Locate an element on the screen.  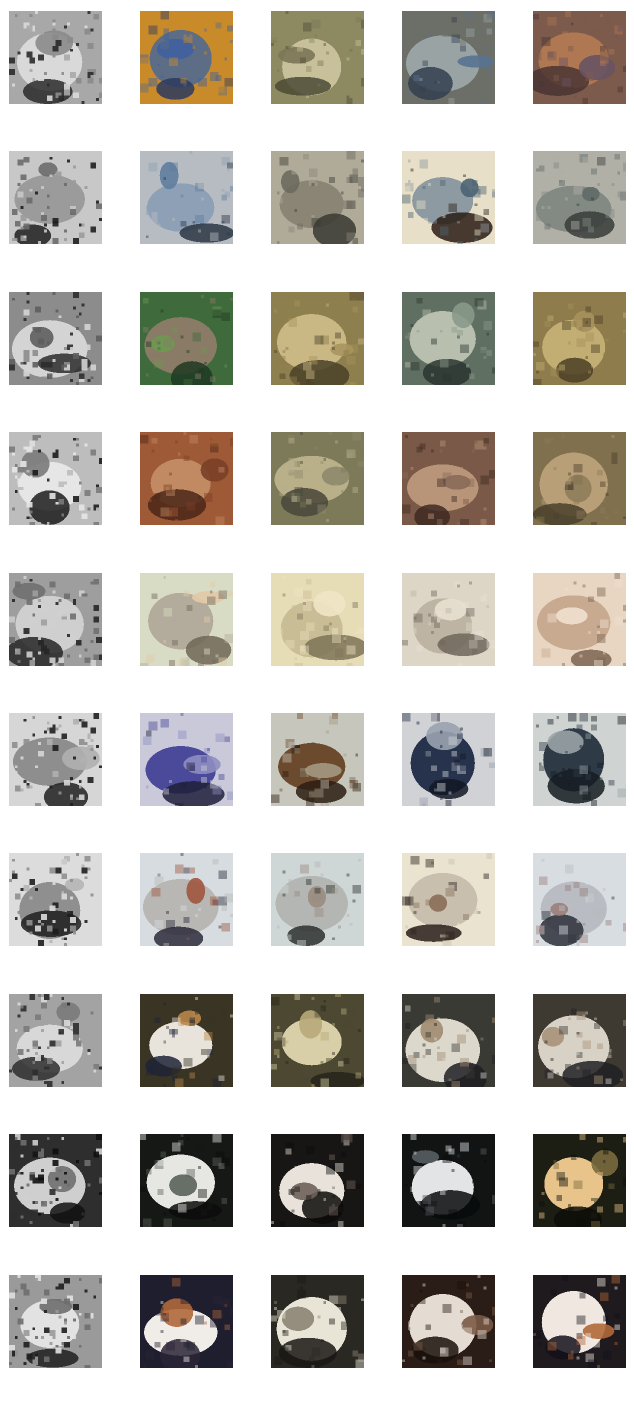
puppy-original-thumbnail is located at coordinates (186, 1321).